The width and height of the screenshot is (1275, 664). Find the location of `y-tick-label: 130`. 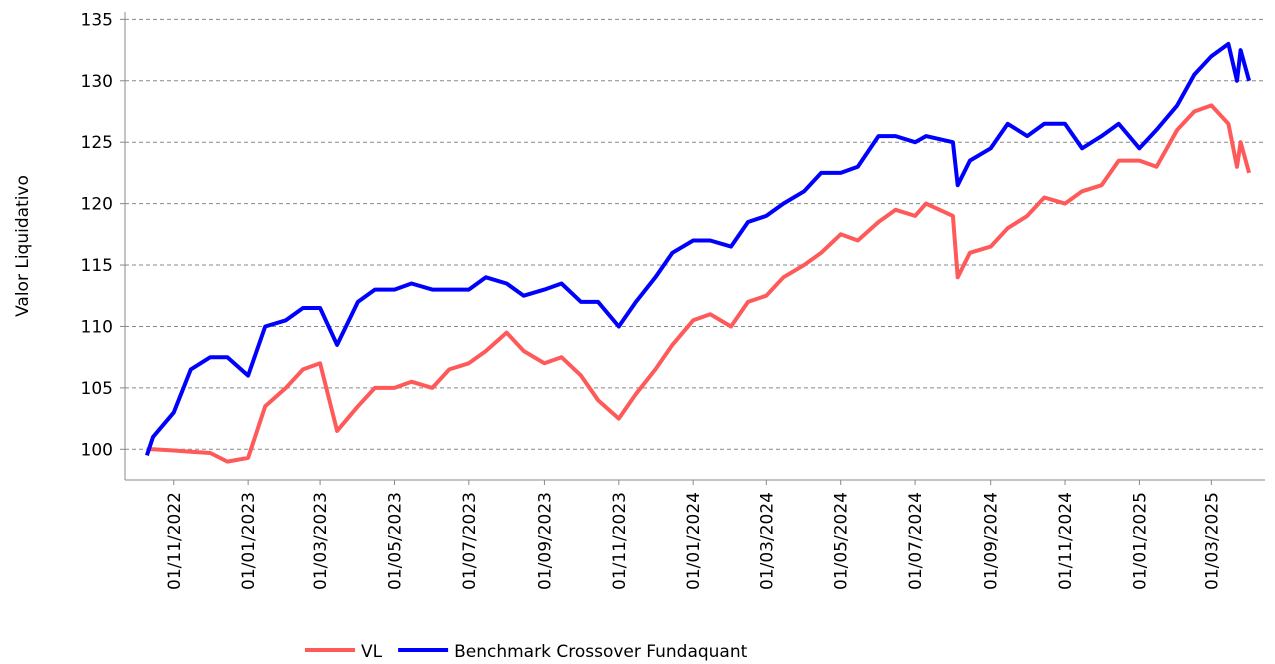

y-tick-label: 130 is located at coordinates (97, 82).